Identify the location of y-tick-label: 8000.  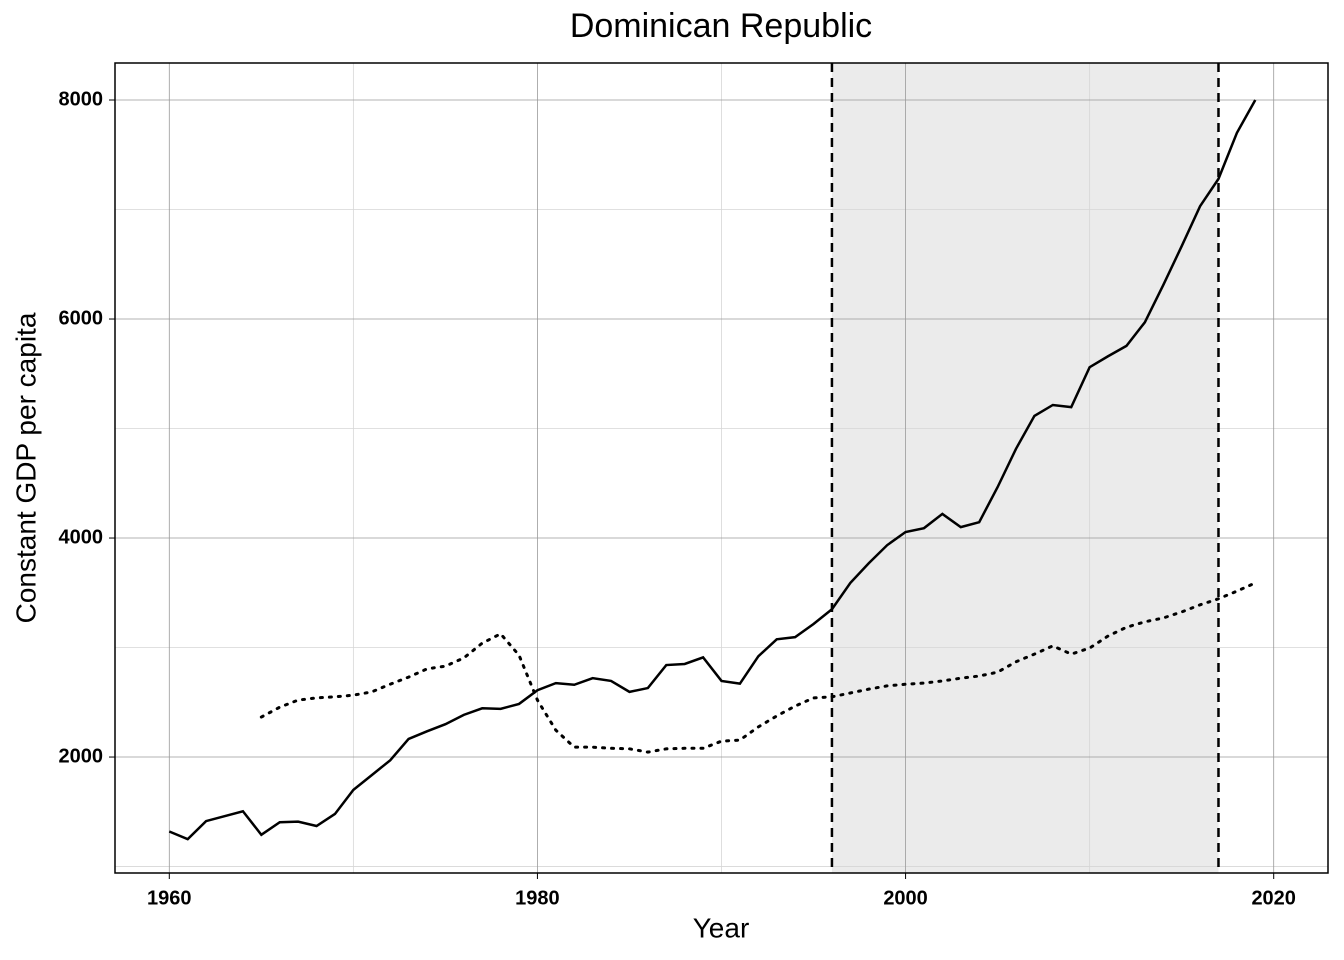
(81, 99).